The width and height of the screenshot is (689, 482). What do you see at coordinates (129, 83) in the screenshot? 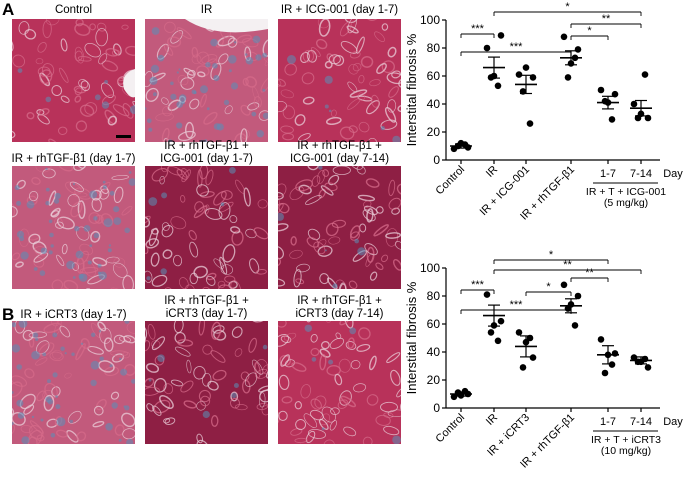
I see `lumen-space` at bounding box center [129, 83].